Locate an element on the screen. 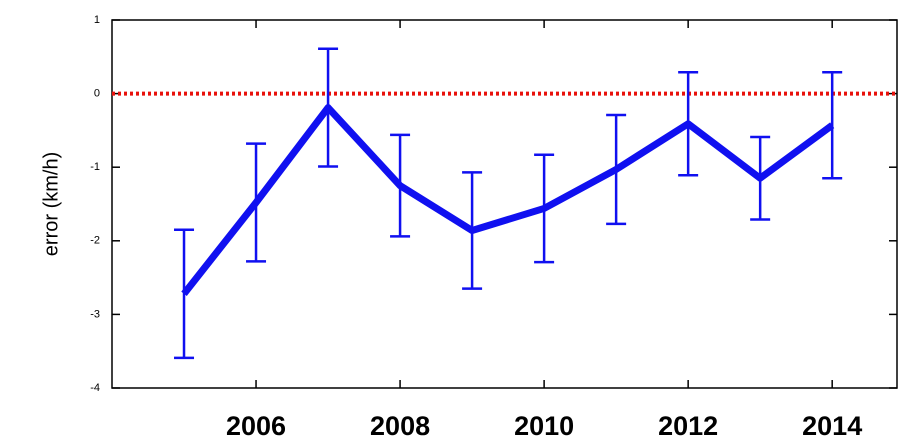  x-tick-label: 2014 is located at coordinates (832, 426).